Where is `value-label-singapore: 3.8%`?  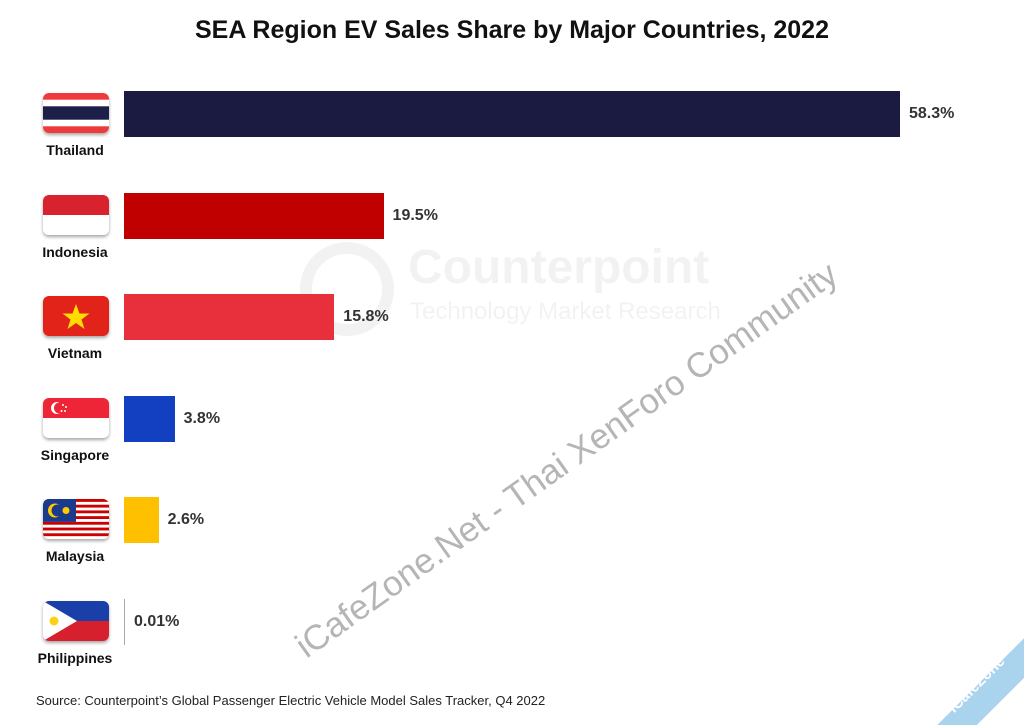
value-label-singapore: 3.8% is located at coordinates (202, 418).